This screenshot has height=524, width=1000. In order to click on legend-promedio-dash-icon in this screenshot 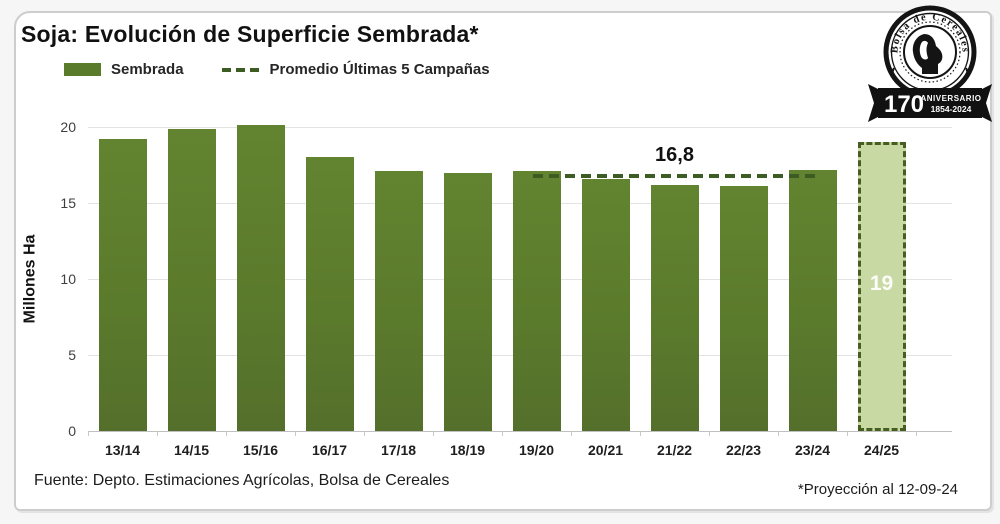, I will do `click(240, 69)`.